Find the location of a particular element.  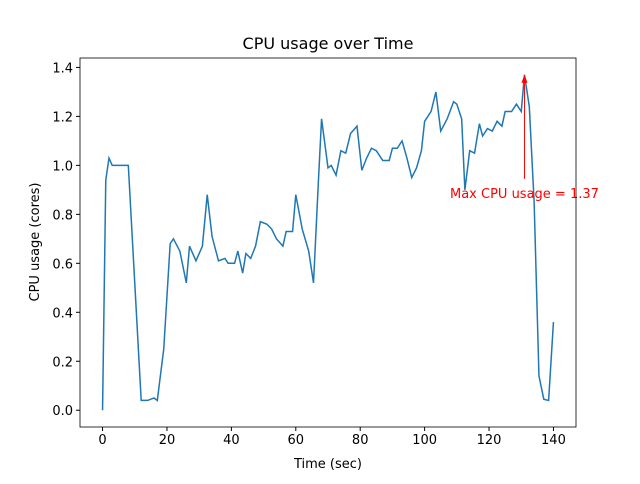

annotation-arrowhead is located at coordinates (524, 78).